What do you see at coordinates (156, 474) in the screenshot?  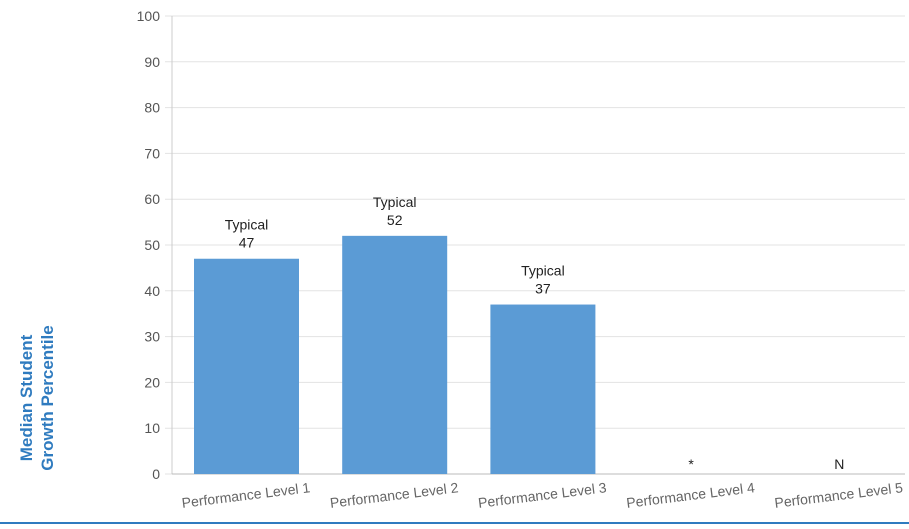 I see `y-tick-label-0: 0` at bounding box center [156, 474].